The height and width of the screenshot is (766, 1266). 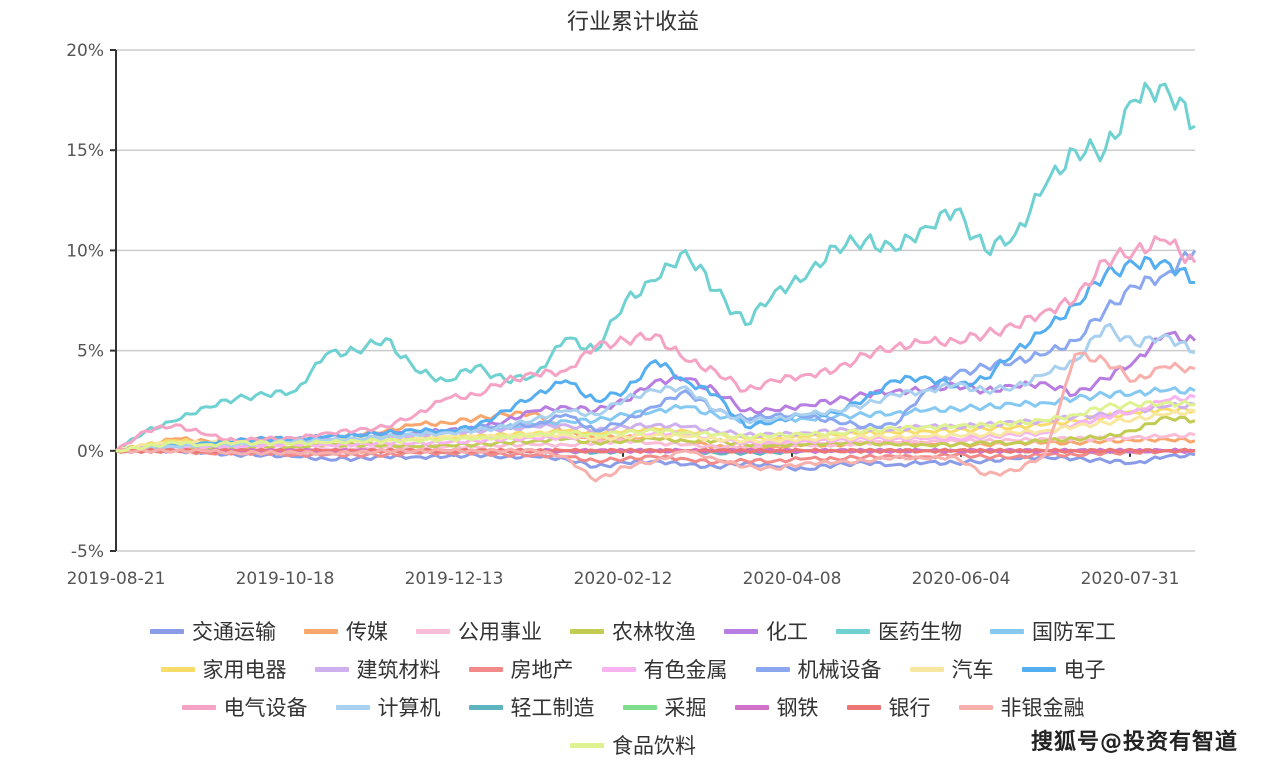 I want to click on legend-item: 有色金属, so click(x=664, y=669).